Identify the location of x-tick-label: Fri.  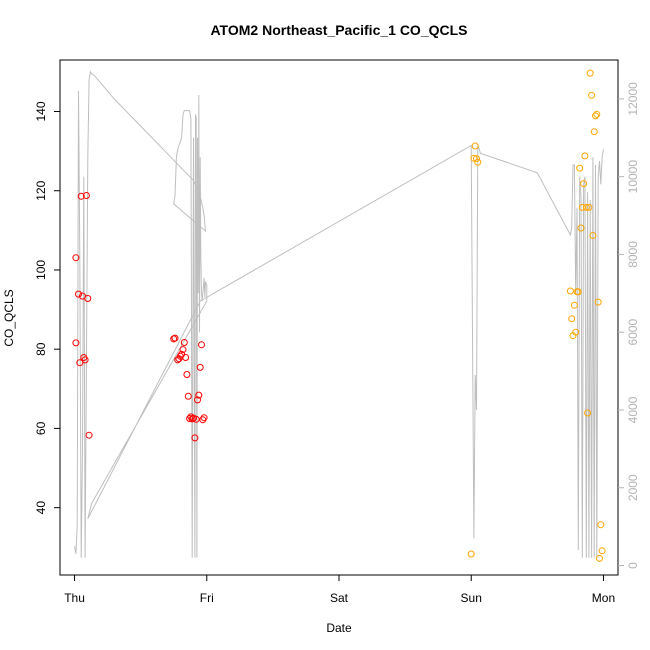
(207, 598).